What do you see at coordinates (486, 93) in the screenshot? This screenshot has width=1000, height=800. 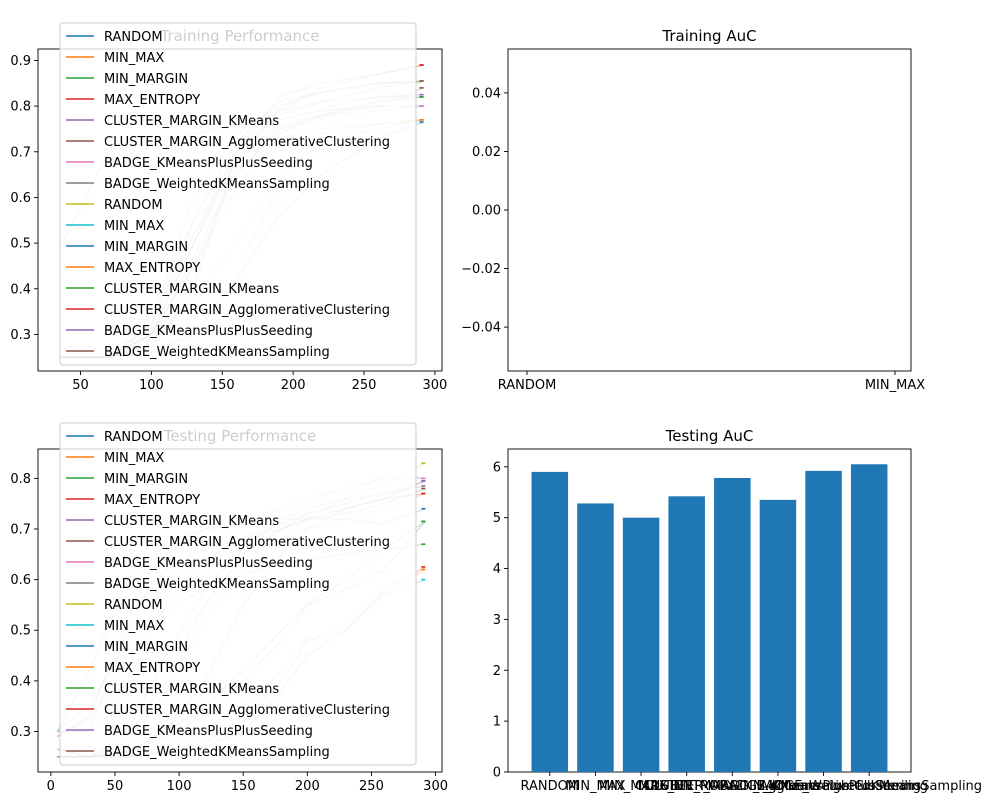 I see `y-tick-label: 0.04` at bounding box center [486, 93].